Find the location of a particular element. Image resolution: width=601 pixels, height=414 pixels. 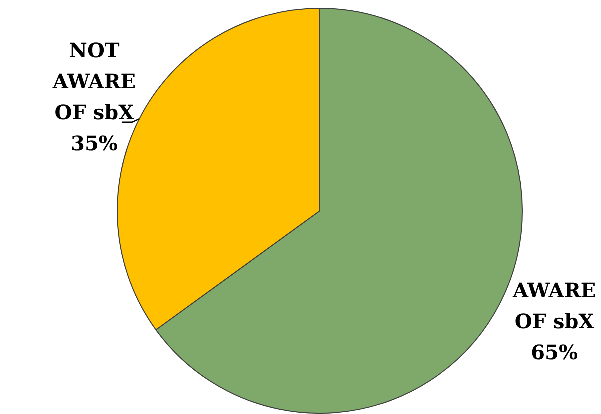

slice-label: NOT AWARE OF sbX is located at coordinates (94, 81).